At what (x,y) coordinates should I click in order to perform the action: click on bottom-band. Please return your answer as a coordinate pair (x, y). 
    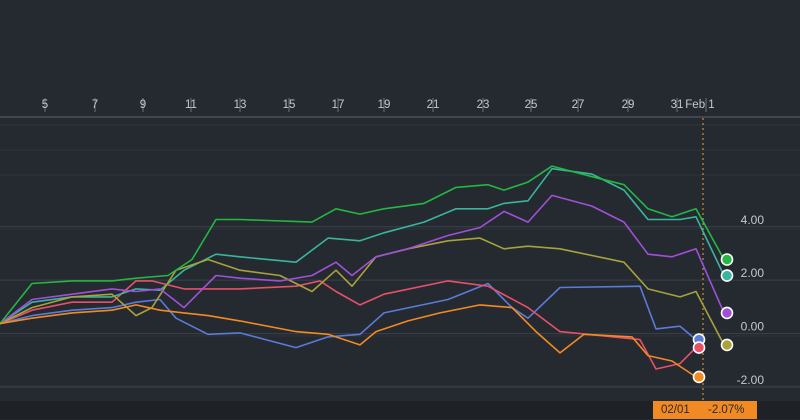
    Looking at the image, I should click on (400, 410).